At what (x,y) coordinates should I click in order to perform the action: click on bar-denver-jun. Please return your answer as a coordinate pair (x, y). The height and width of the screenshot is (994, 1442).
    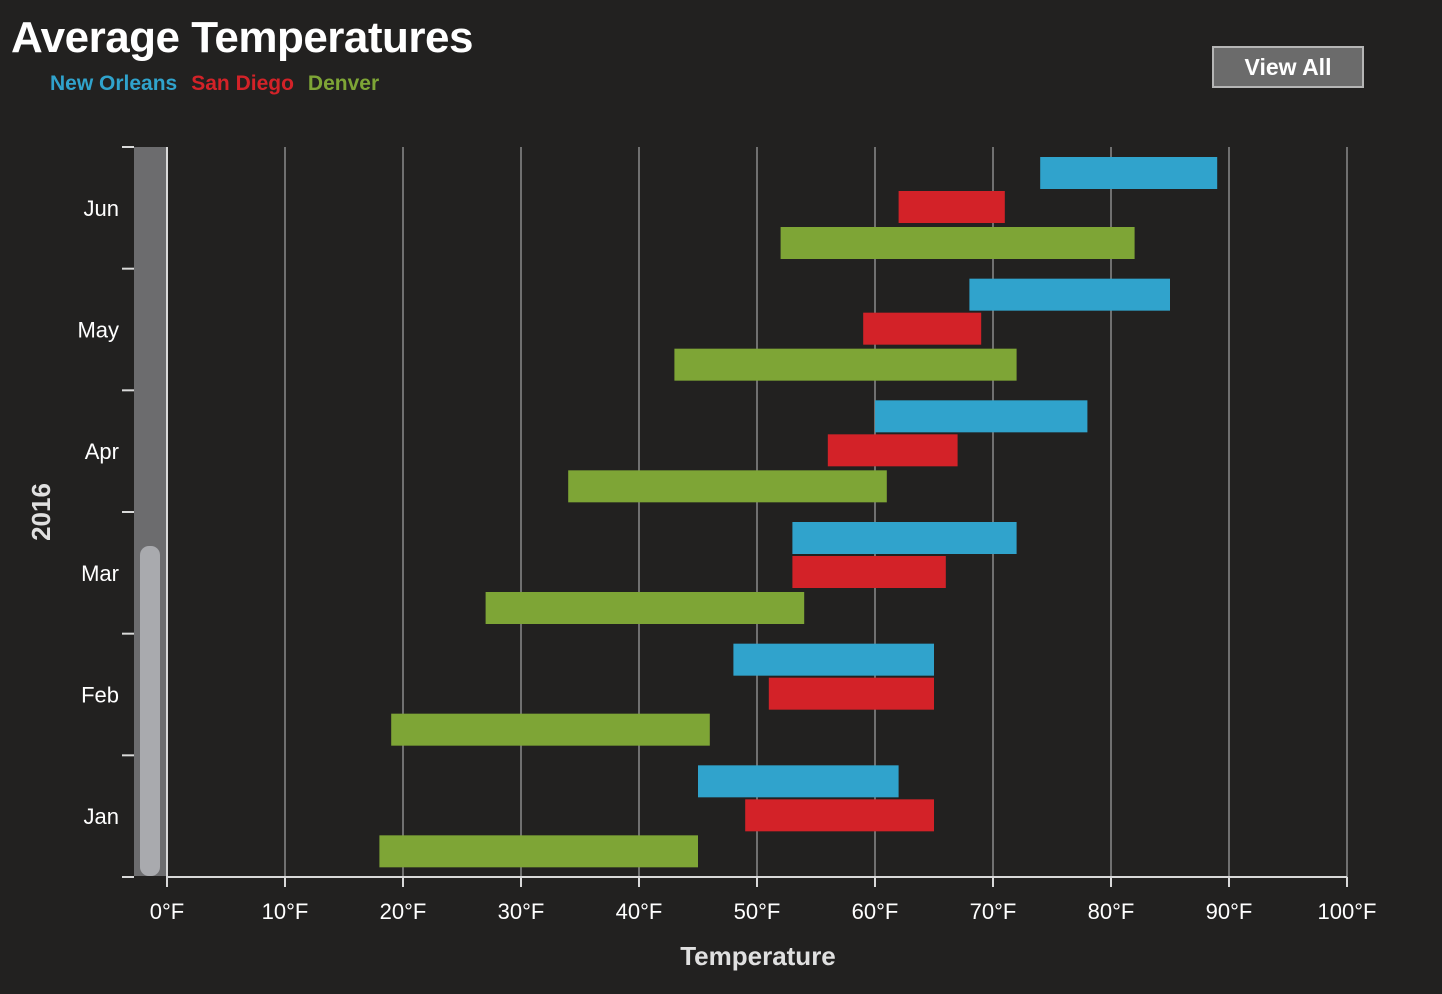
    Looking at the image, I should click on (957, 243).